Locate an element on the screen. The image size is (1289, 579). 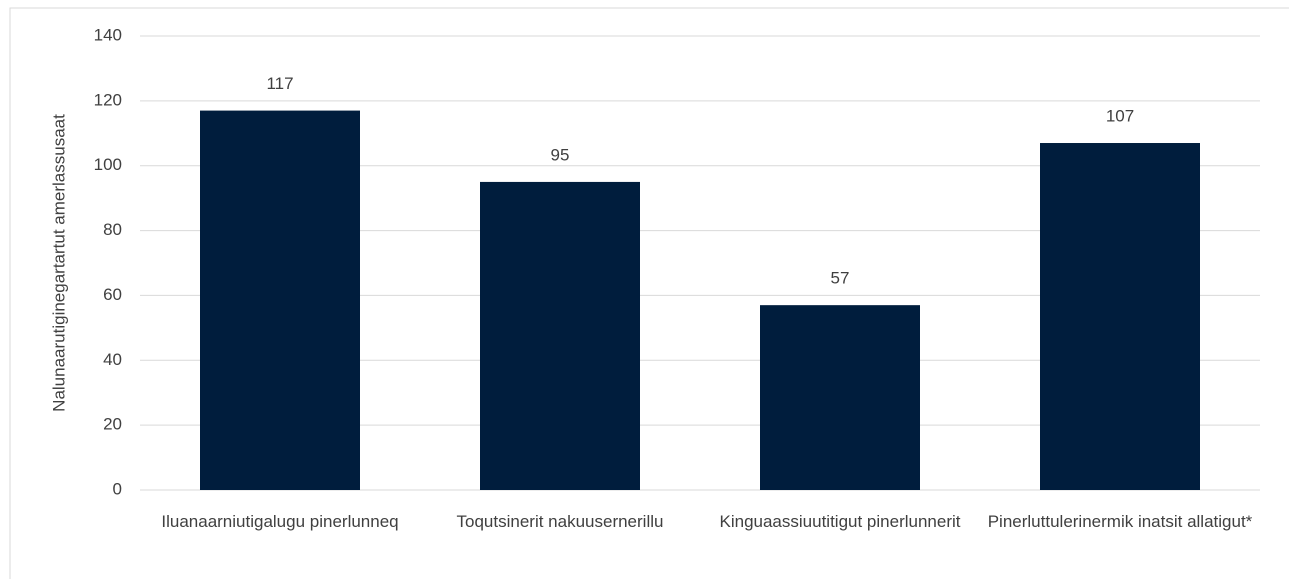
x-tick-label: Toqutsinerit nakuusernerillu is located at coordinates (560, 521).